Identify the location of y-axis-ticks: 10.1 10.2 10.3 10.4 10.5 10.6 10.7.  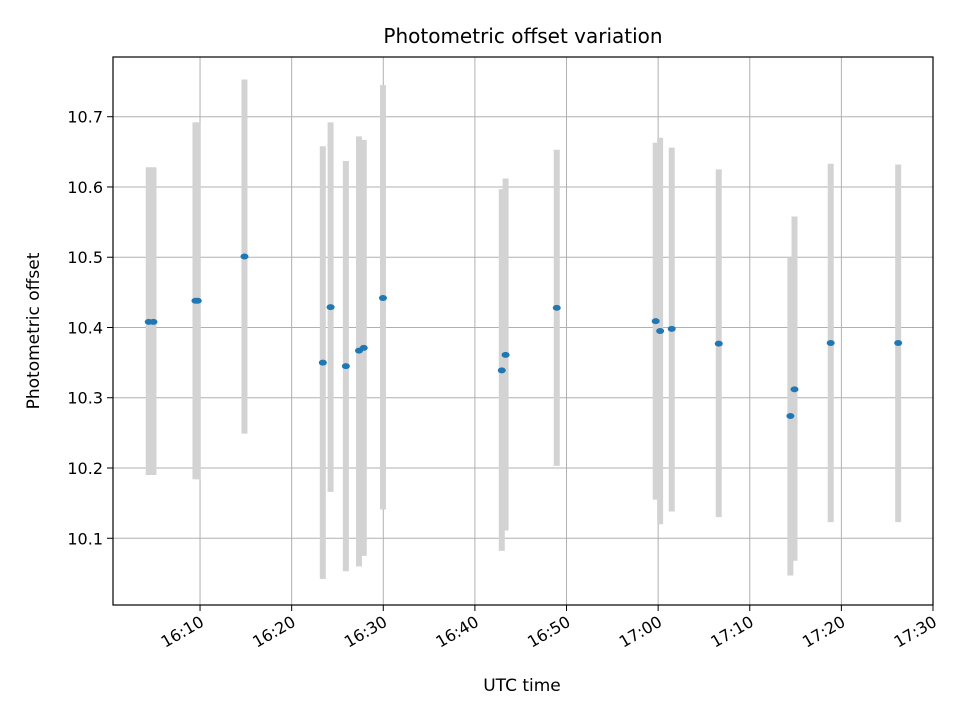
(90, 328).